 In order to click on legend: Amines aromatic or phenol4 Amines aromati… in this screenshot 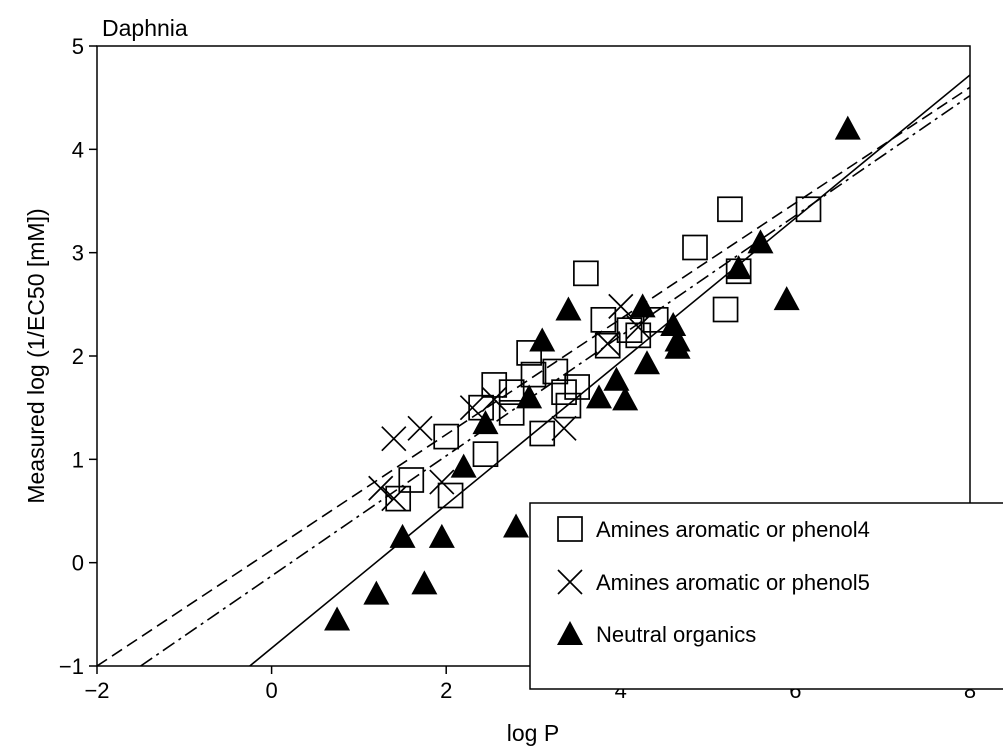, I will do `click(766, 596)`.